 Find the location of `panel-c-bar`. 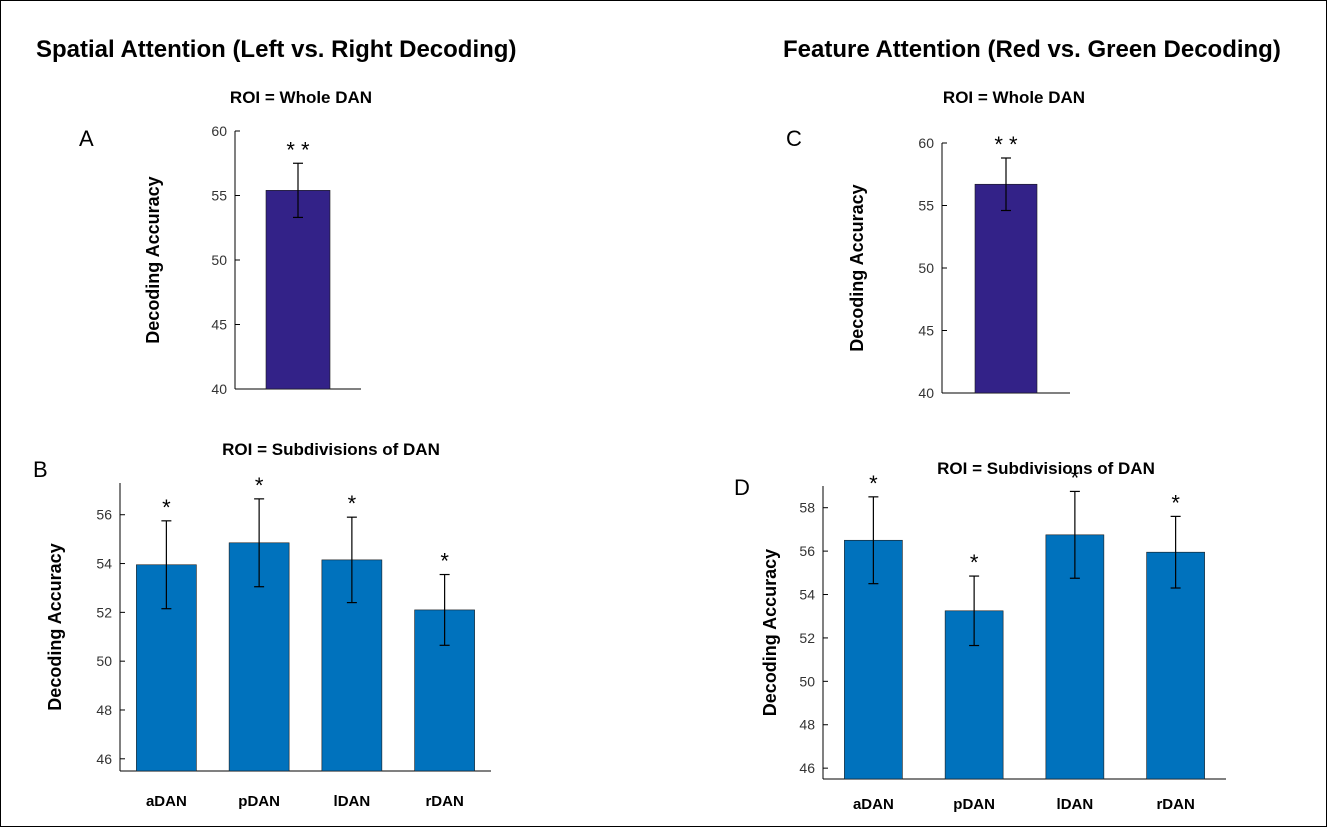

panel-c-bar is located at coordinates (1006, 288).